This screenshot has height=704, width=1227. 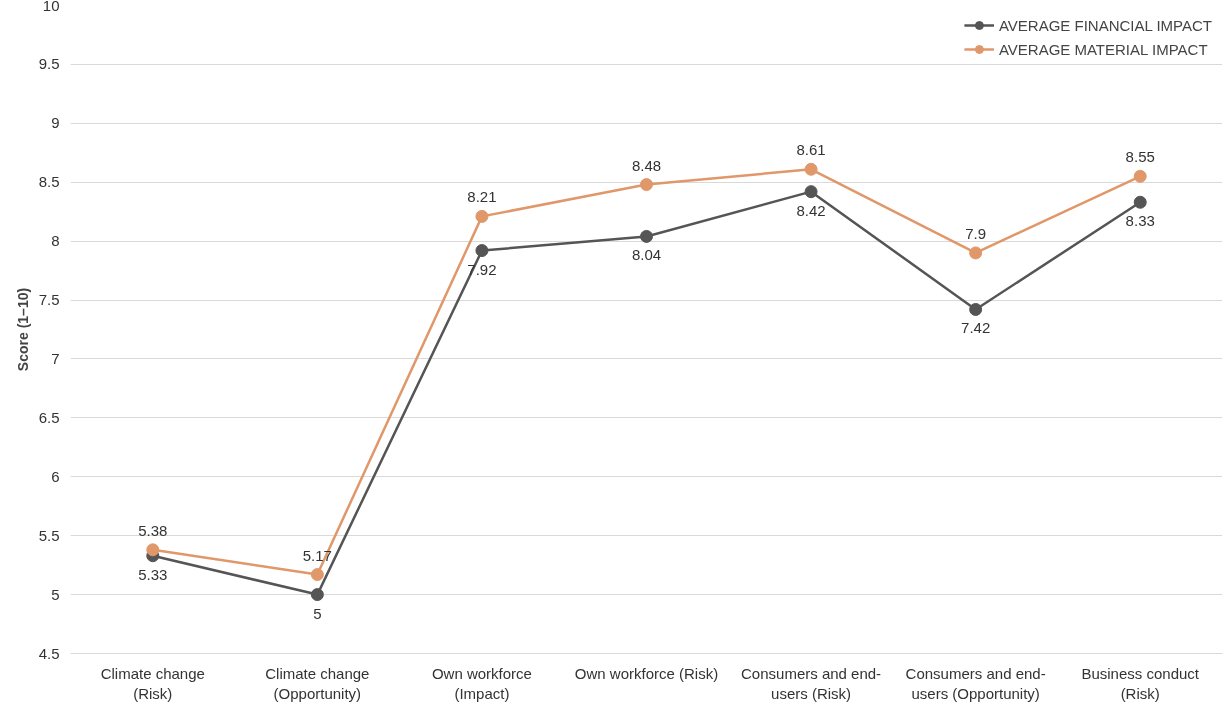 What do you see at coordinates (976, 233) in the screenshot?
I see `data-label: 7.9` at bounding box center [976, 233].